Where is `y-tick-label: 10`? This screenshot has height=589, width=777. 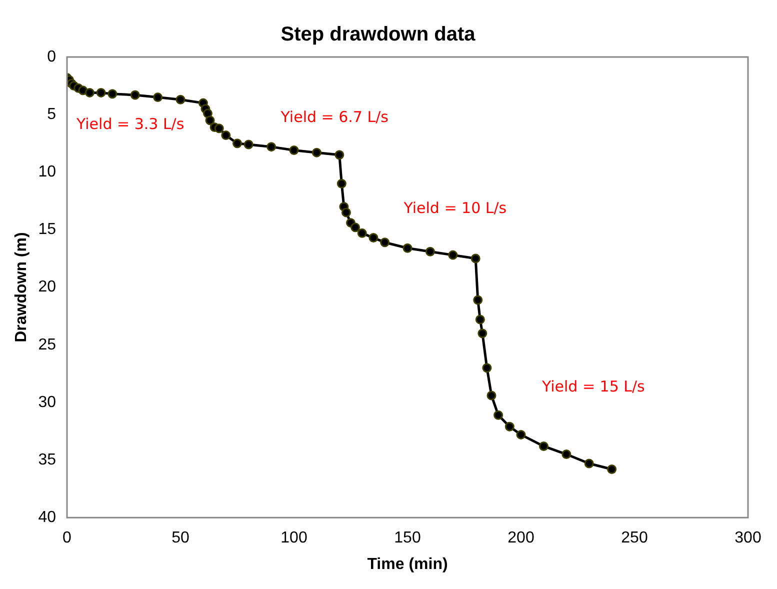
y-tick-label: 10 is located at coordinates (47, 172).